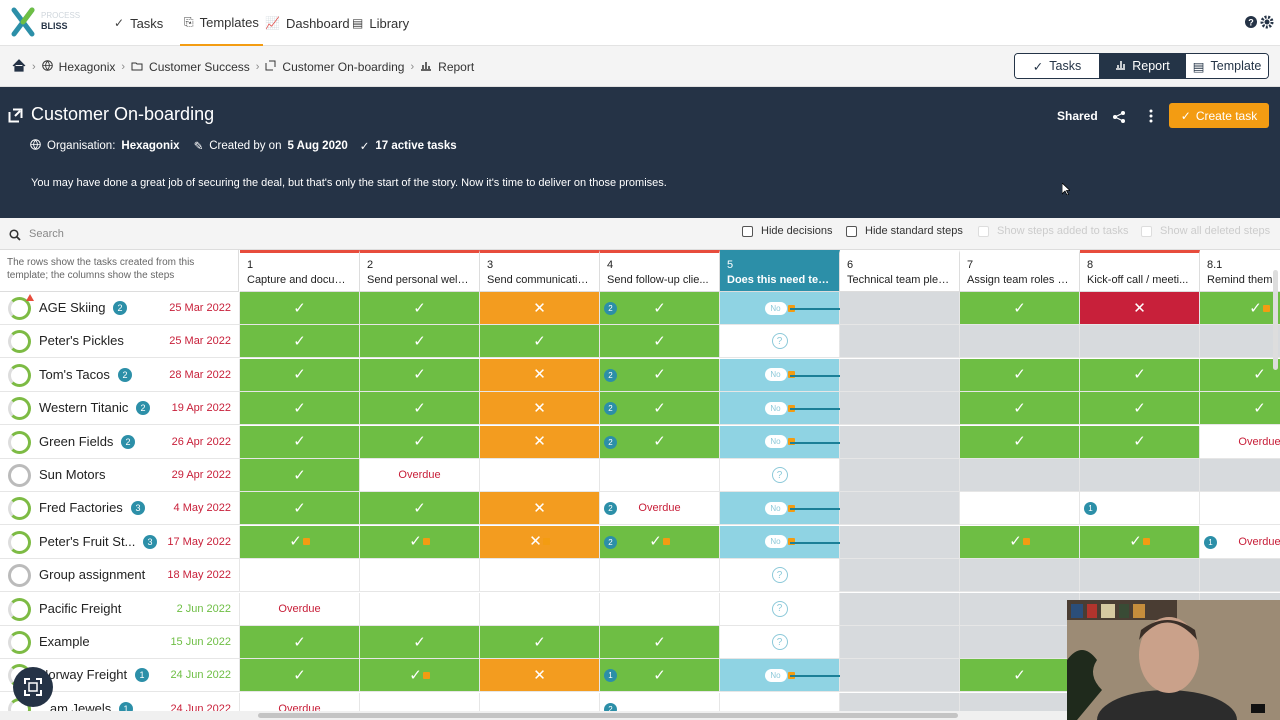  Describe the element at coordinates (120, 475) in the screenshot. I see `task-row-label: Sun Motors 29 Apr 2022` at that location.